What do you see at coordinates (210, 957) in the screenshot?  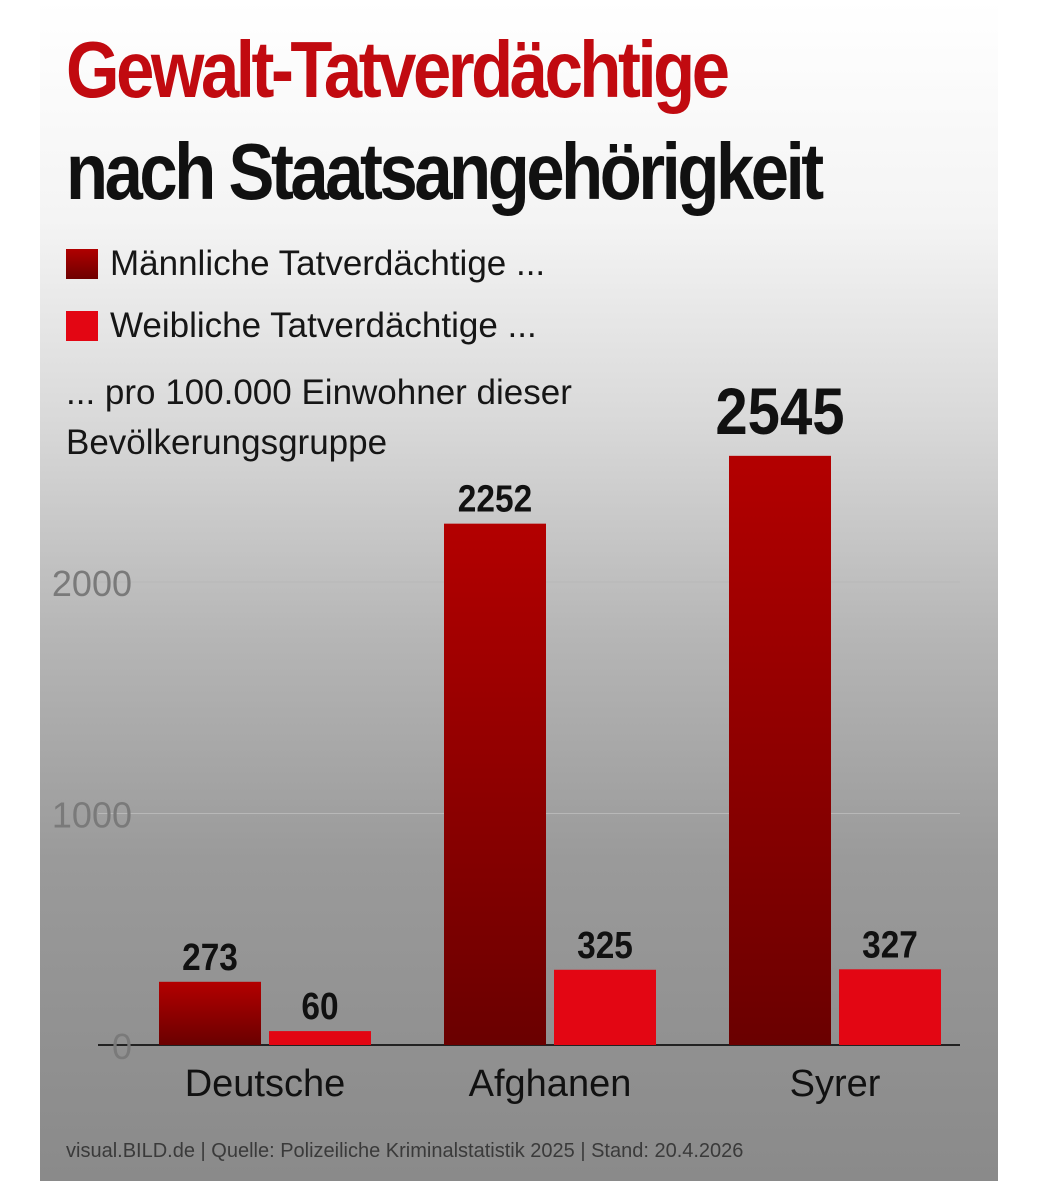 I see `value-label-male: 273` at bounding box center [210, 957].